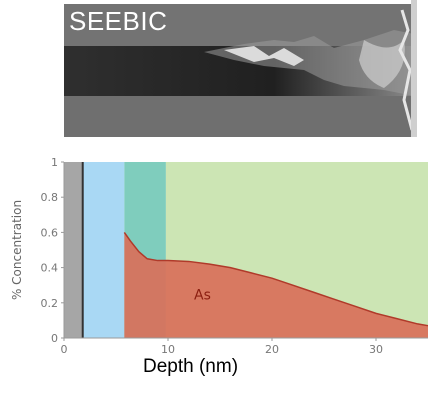 This screenshot has width=428, height=400. I want to click on x-tick-label-1: 10, so click(168, 349).